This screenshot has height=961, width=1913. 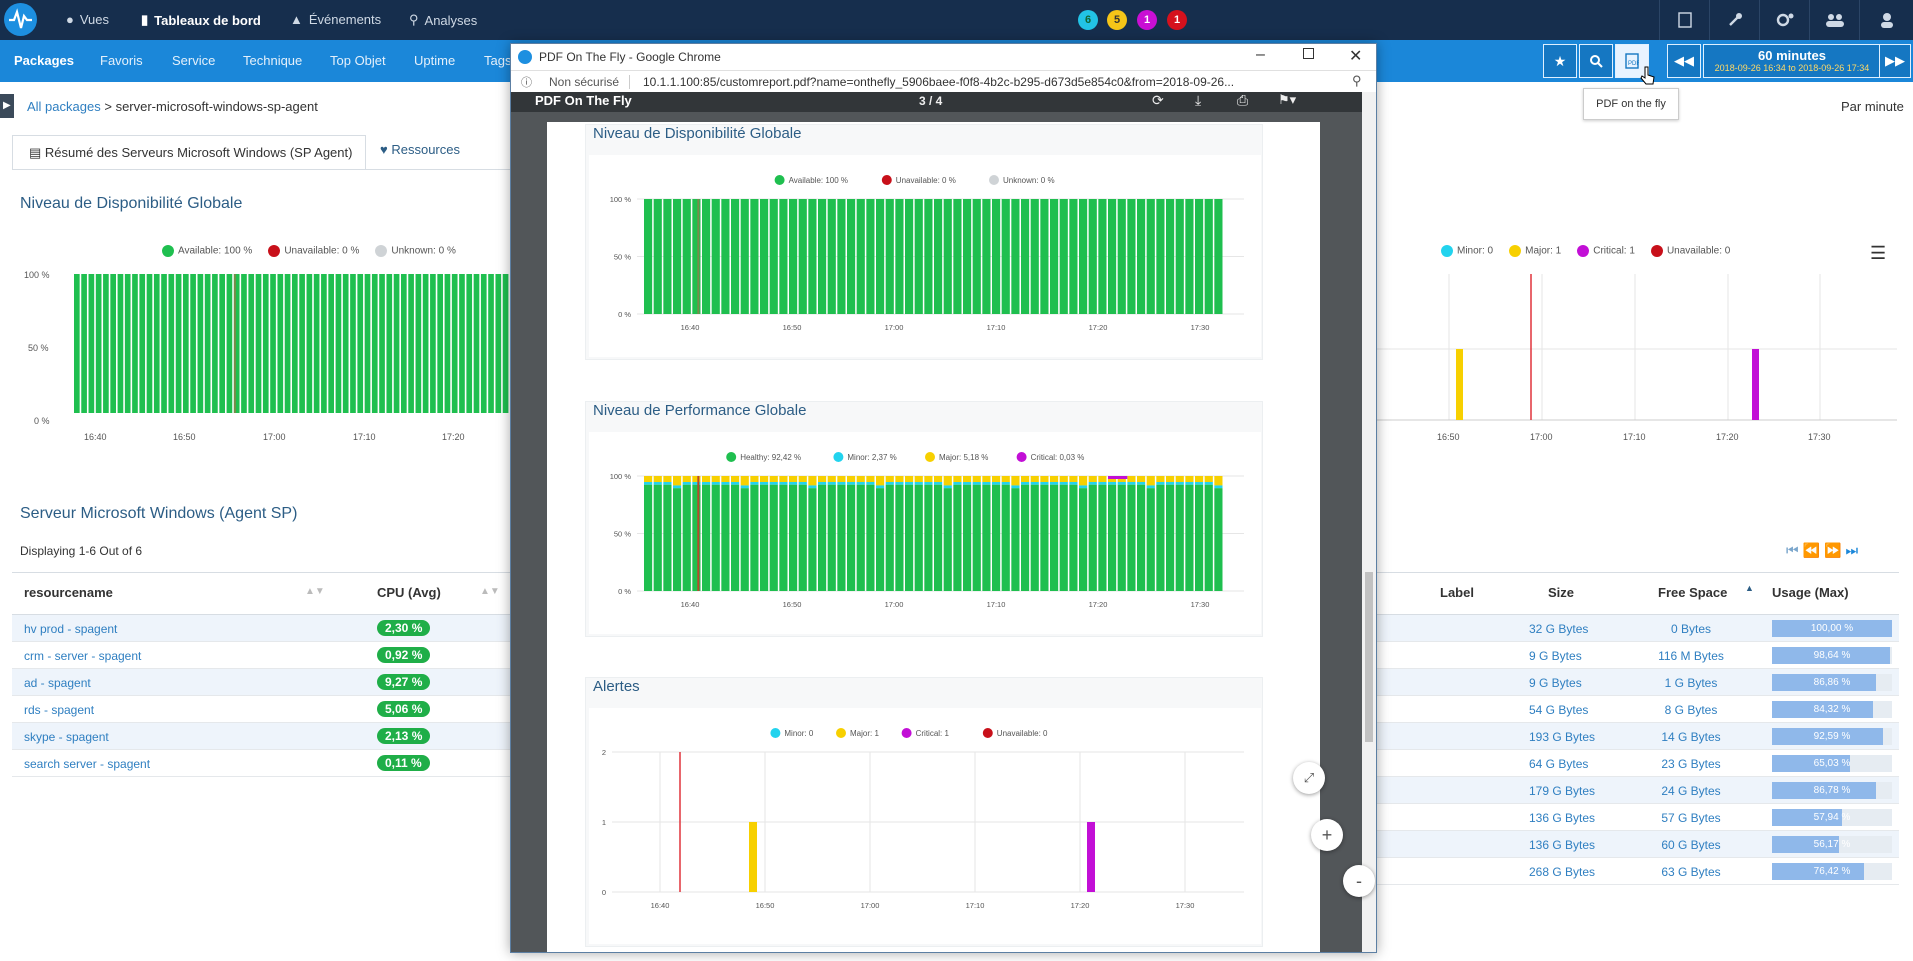 What do you see at coordinates (1596, 61) in the screenshot?
I see `search-button` at bounding box center [1596, 61].